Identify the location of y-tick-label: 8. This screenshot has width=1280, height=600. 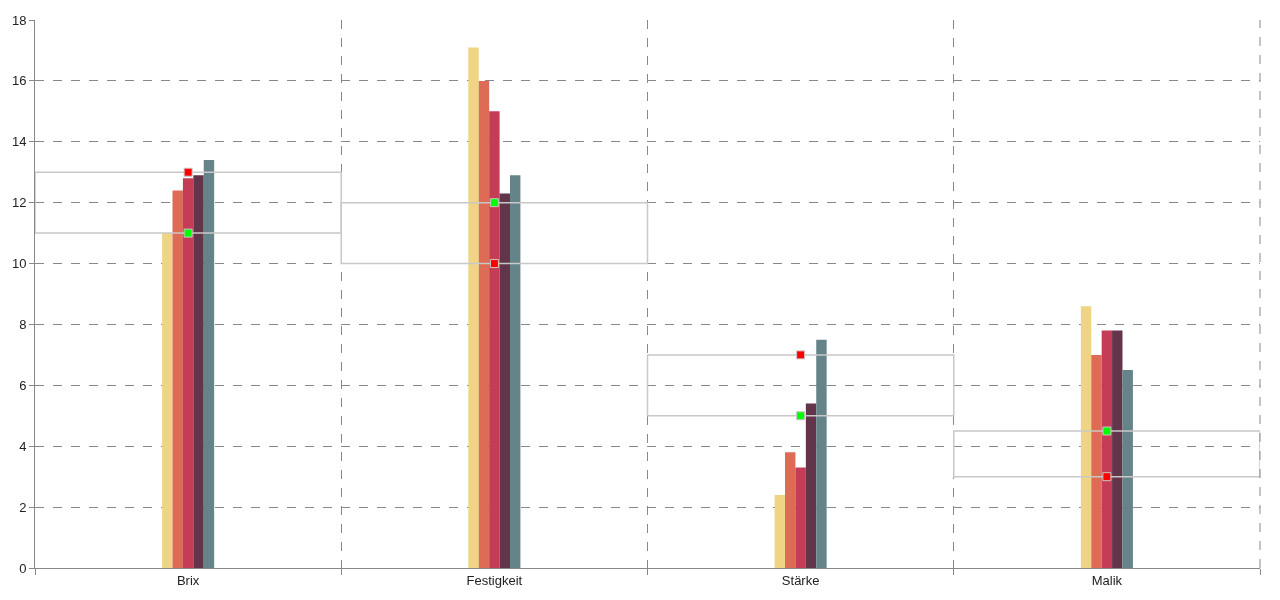
(23, 324).